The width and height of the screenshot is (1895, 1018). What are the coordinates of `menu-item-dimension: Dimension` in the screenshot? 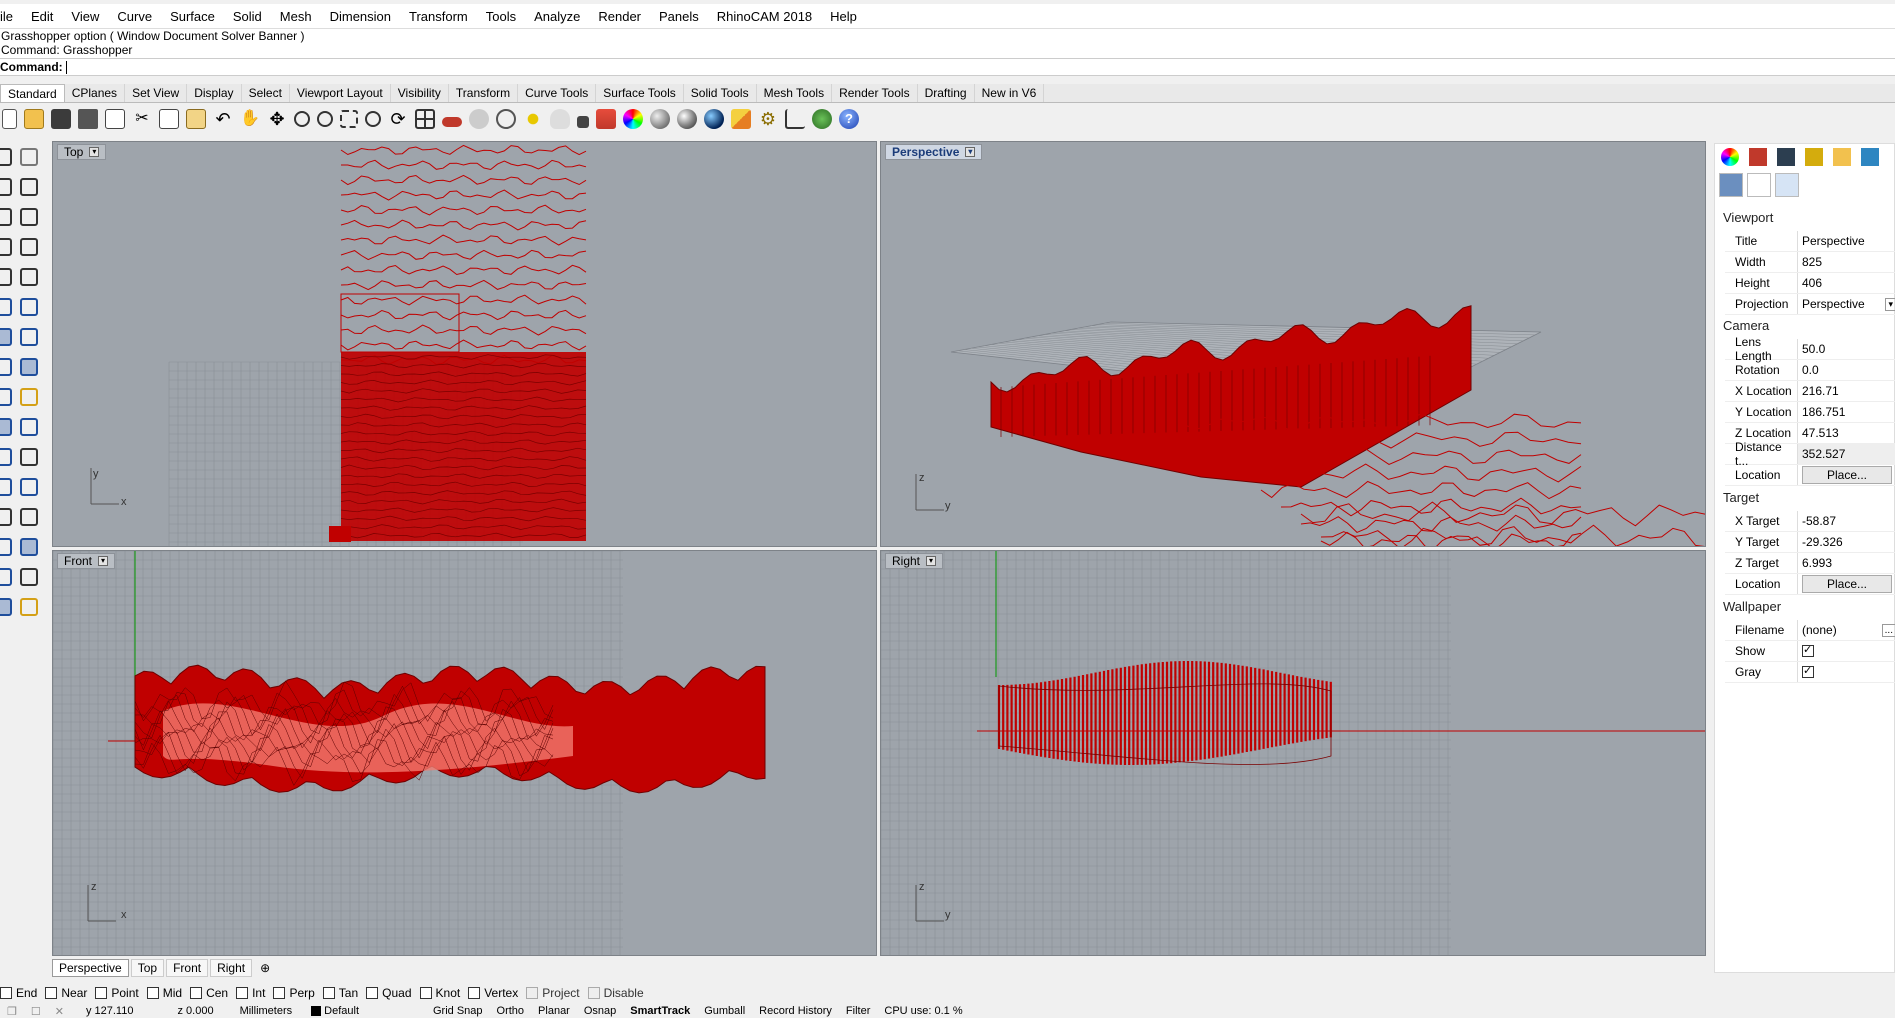 It's located at (360, 16).